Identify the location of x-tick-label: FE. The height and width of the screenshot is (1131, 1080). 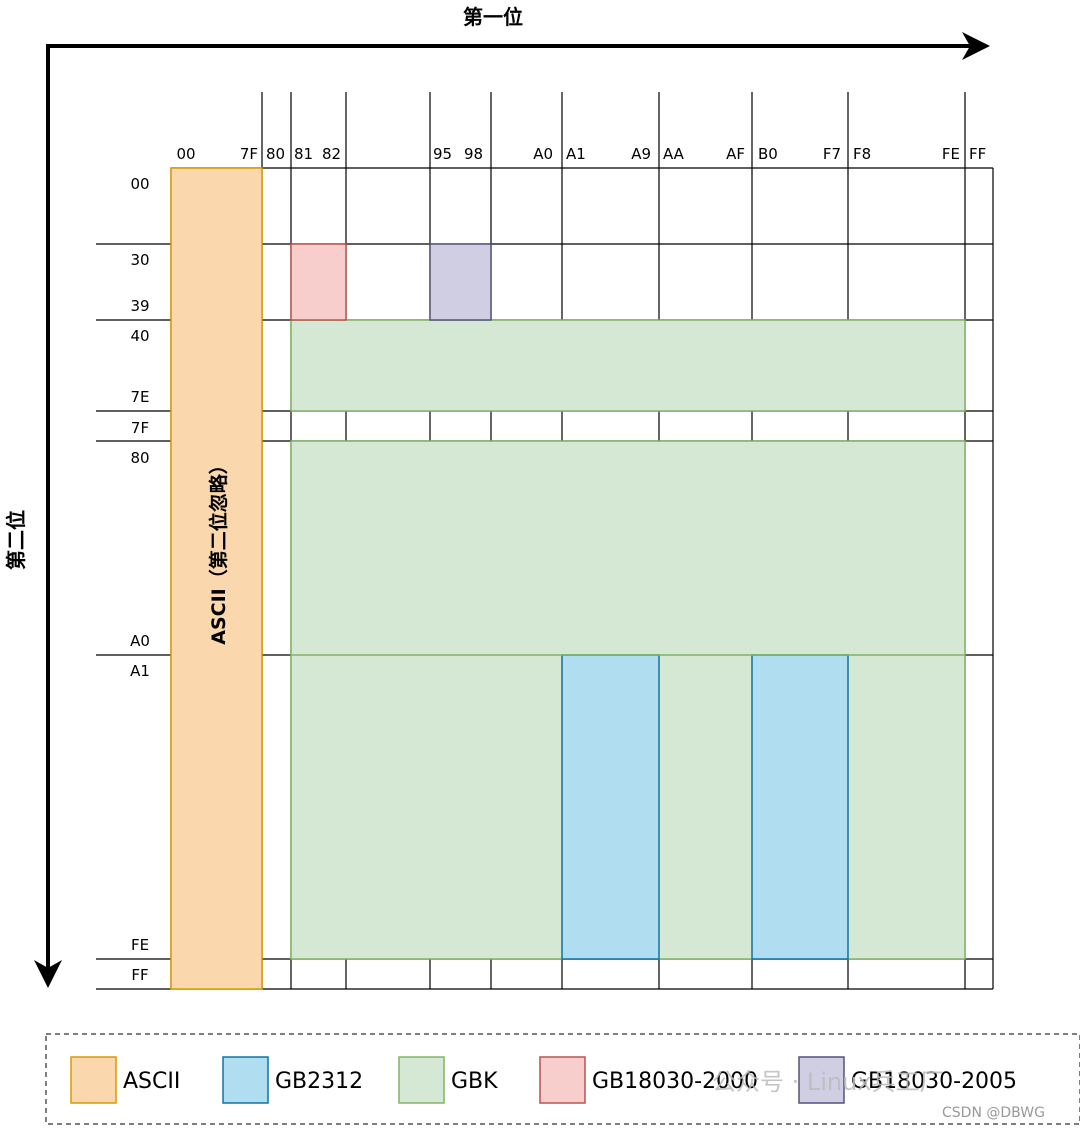
(951, 154).